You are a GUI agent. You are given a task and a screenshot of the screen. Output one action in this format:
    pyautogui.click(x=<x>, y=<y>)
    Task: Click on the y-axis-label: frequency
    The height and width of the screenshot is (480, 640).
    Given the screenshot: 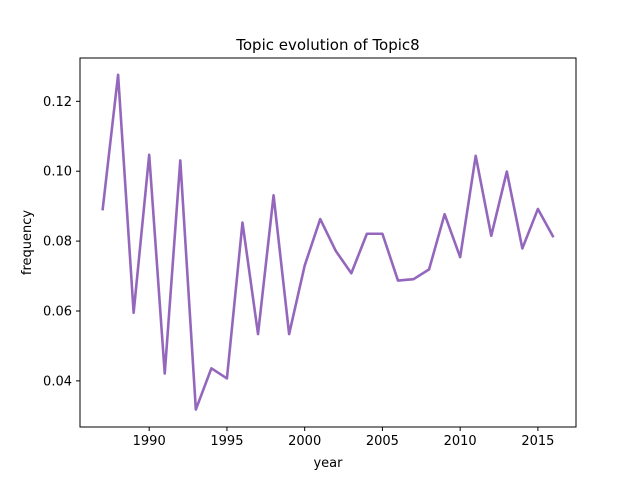 What is the action you would take?
    pyautogui.click(x=27, y=243)
    